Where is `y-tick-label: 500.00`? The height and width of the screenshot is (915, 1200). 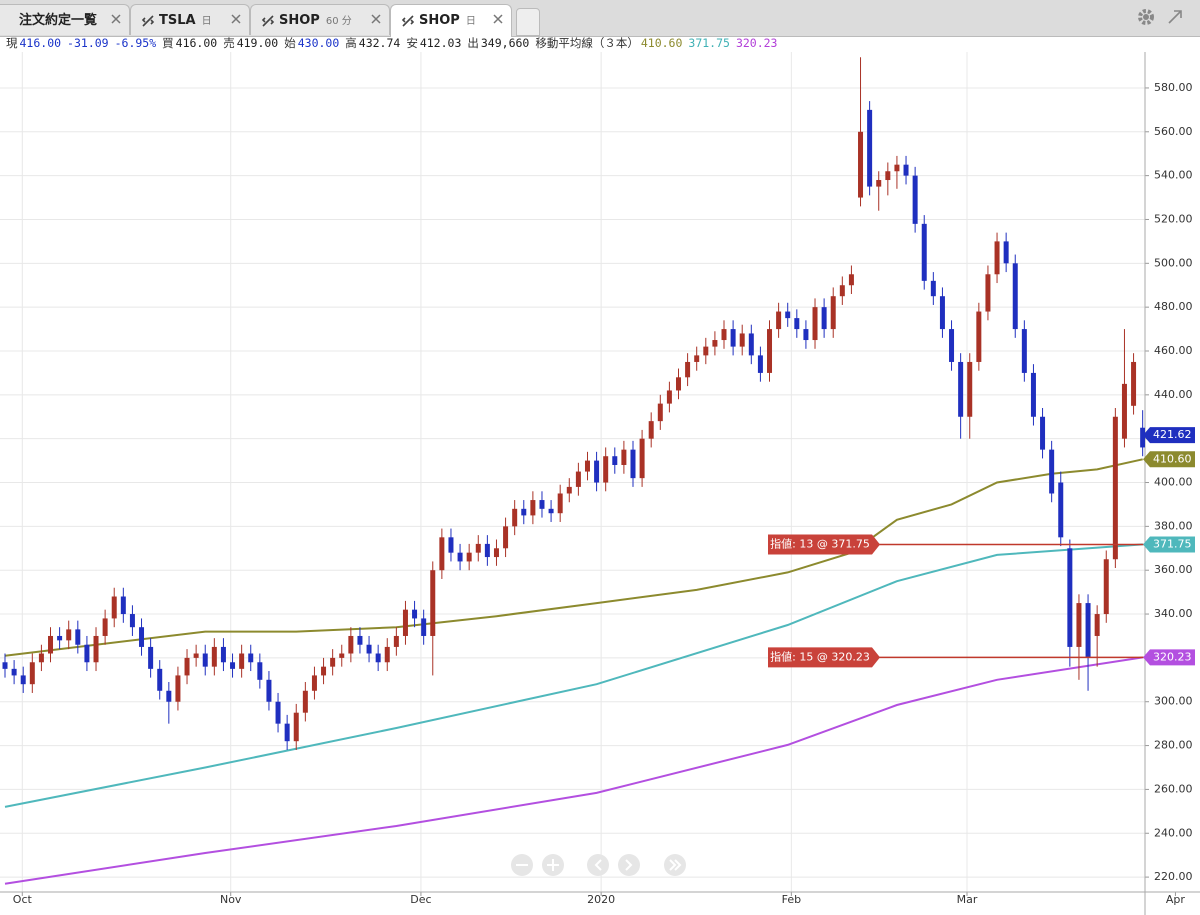 y-tick-label: 500.00 is located at coordinates (1173, 262).